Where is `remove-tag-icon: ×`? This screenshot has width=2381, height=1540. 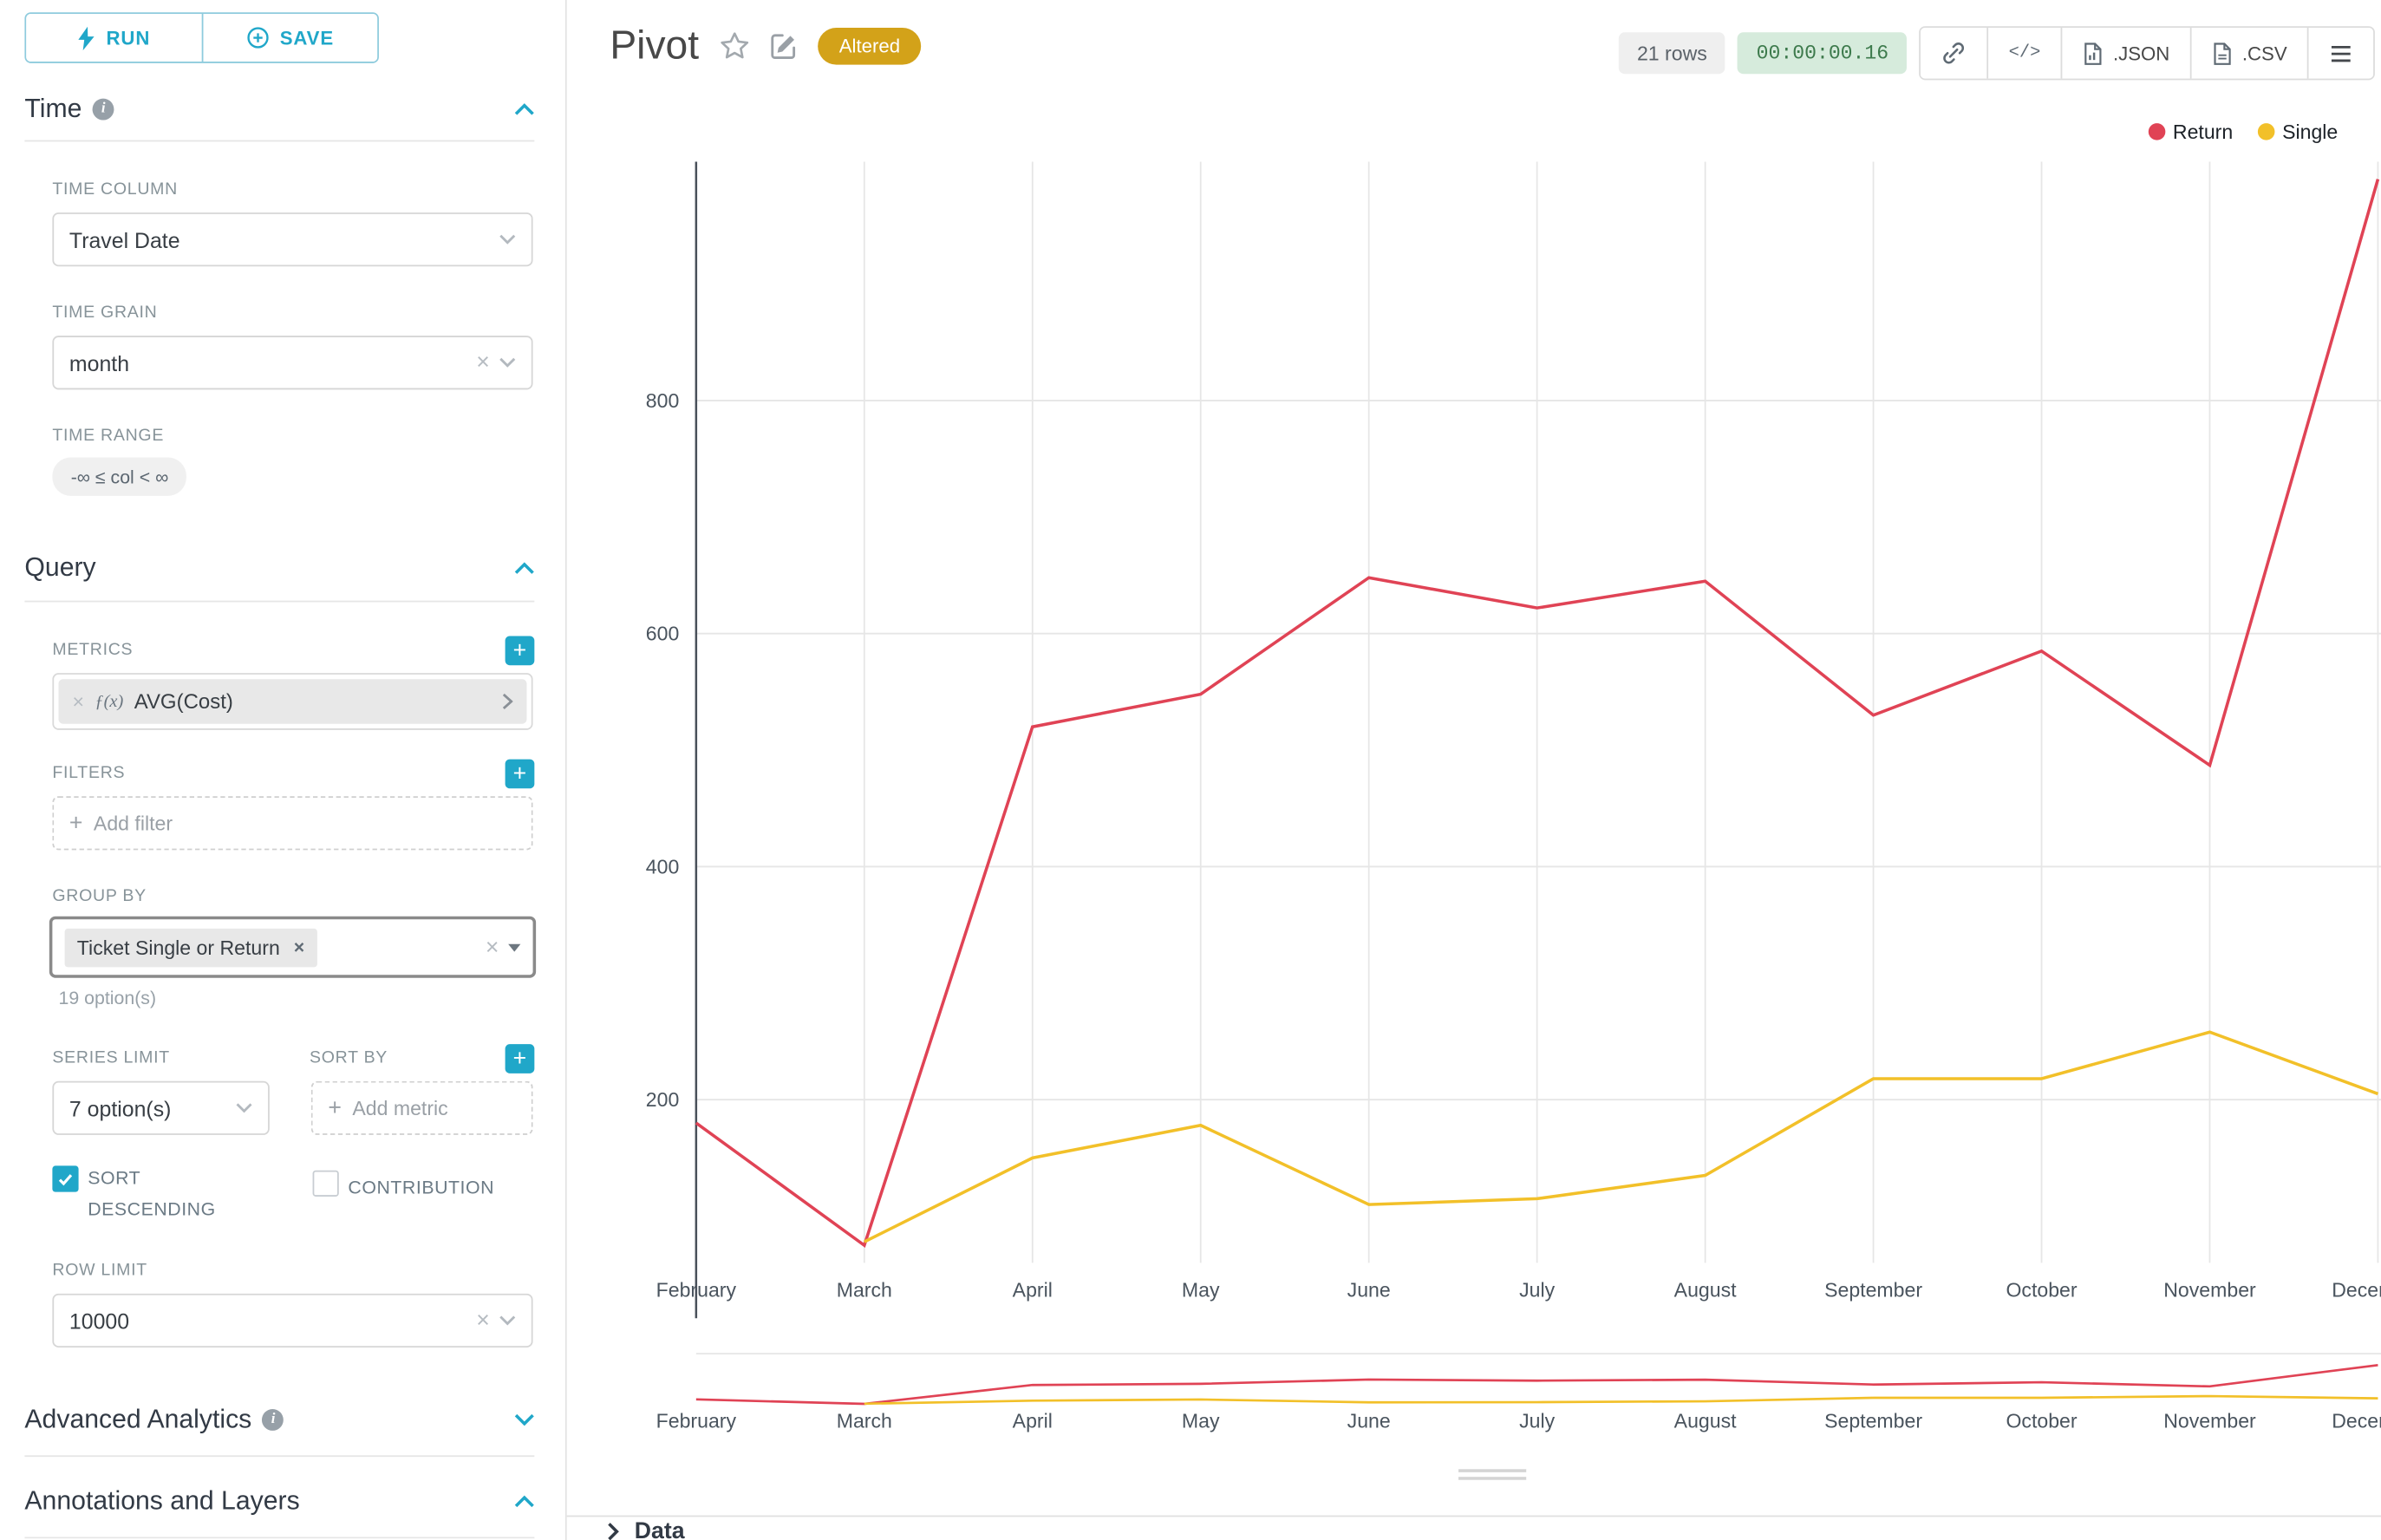 remove-tag-icon: × is located at coordinates (299, 947).